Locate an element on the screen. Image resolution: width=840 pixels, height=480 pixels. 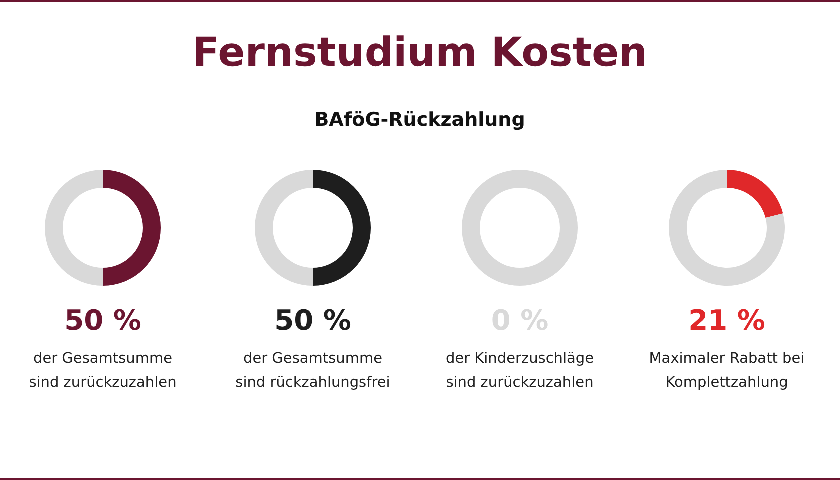
text: der Gesamtsumme sind rückzahlungsfrei is located at coordinates (313, 371).